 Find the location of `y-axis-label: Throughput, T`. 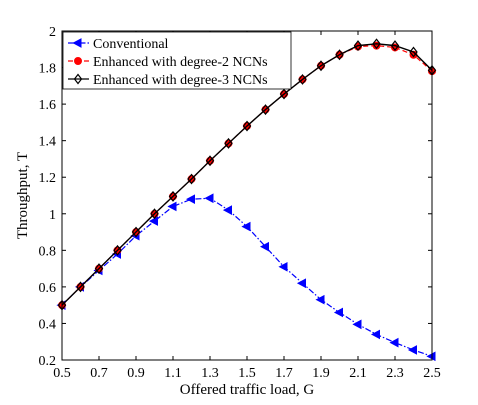

y-axis-label: Throughput, T is located at coordinates (23, 195).